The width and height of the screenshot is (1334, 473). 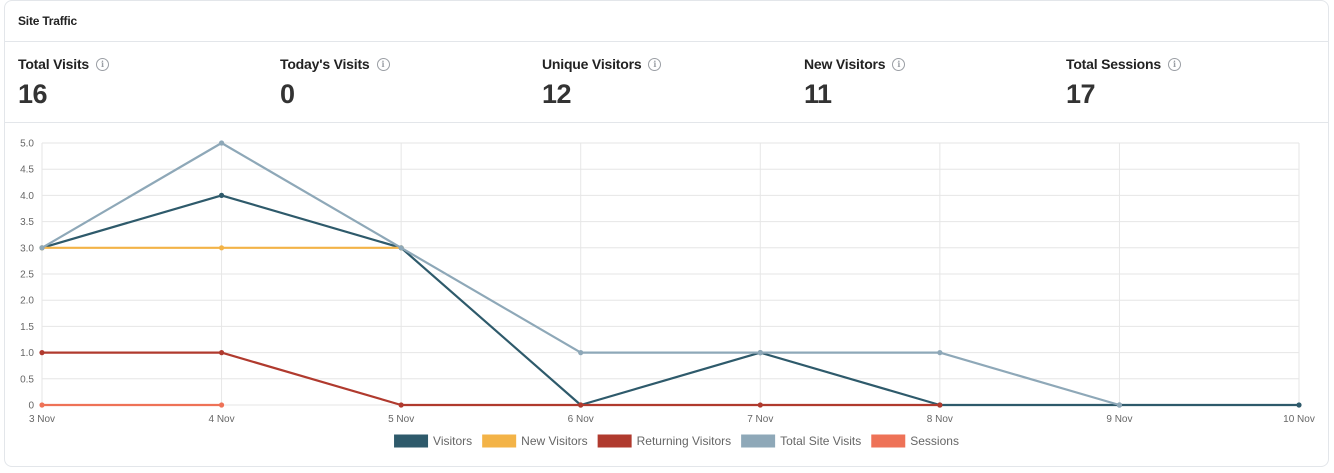 What do you see at coordinates (820, 441) in the screenshot?
I see `legend-label-total-site-visits: Total Site Visits` at bounding box center [820, 441].